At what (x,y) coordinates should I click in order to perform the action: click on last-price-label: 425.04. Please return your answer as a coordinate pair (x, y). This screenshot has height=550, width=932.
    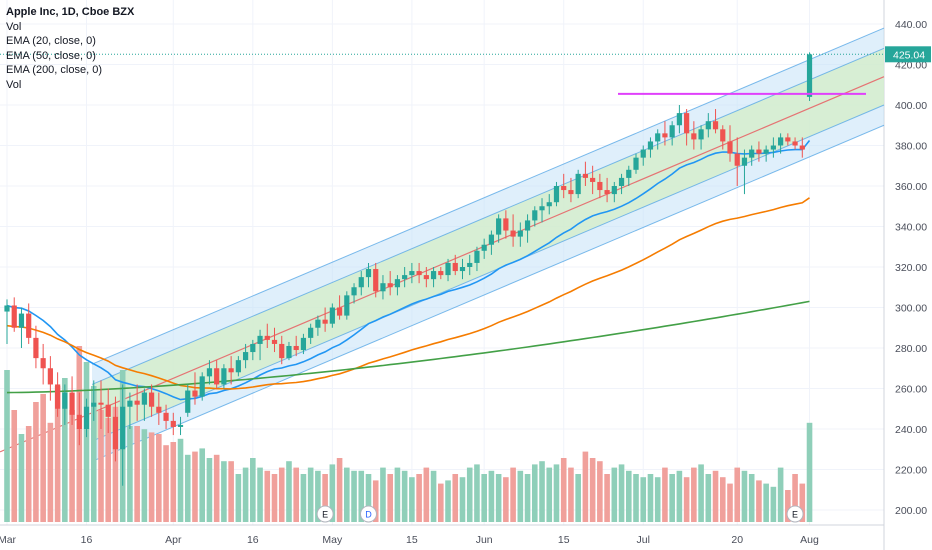
    Looking at the image, I should click on (909, 55).